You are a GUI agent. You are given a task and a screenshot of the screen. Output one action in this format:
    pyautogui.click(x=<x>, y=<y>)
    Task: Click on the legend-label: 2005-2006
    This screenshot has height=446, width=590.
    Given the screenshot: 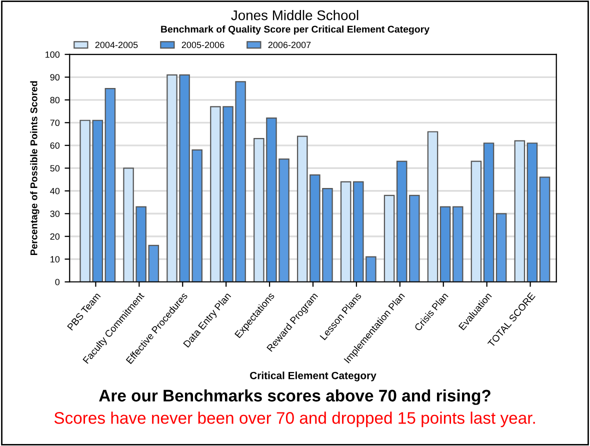 What is the action you would take?
    pyautogui.click(x=203, y=45)
    